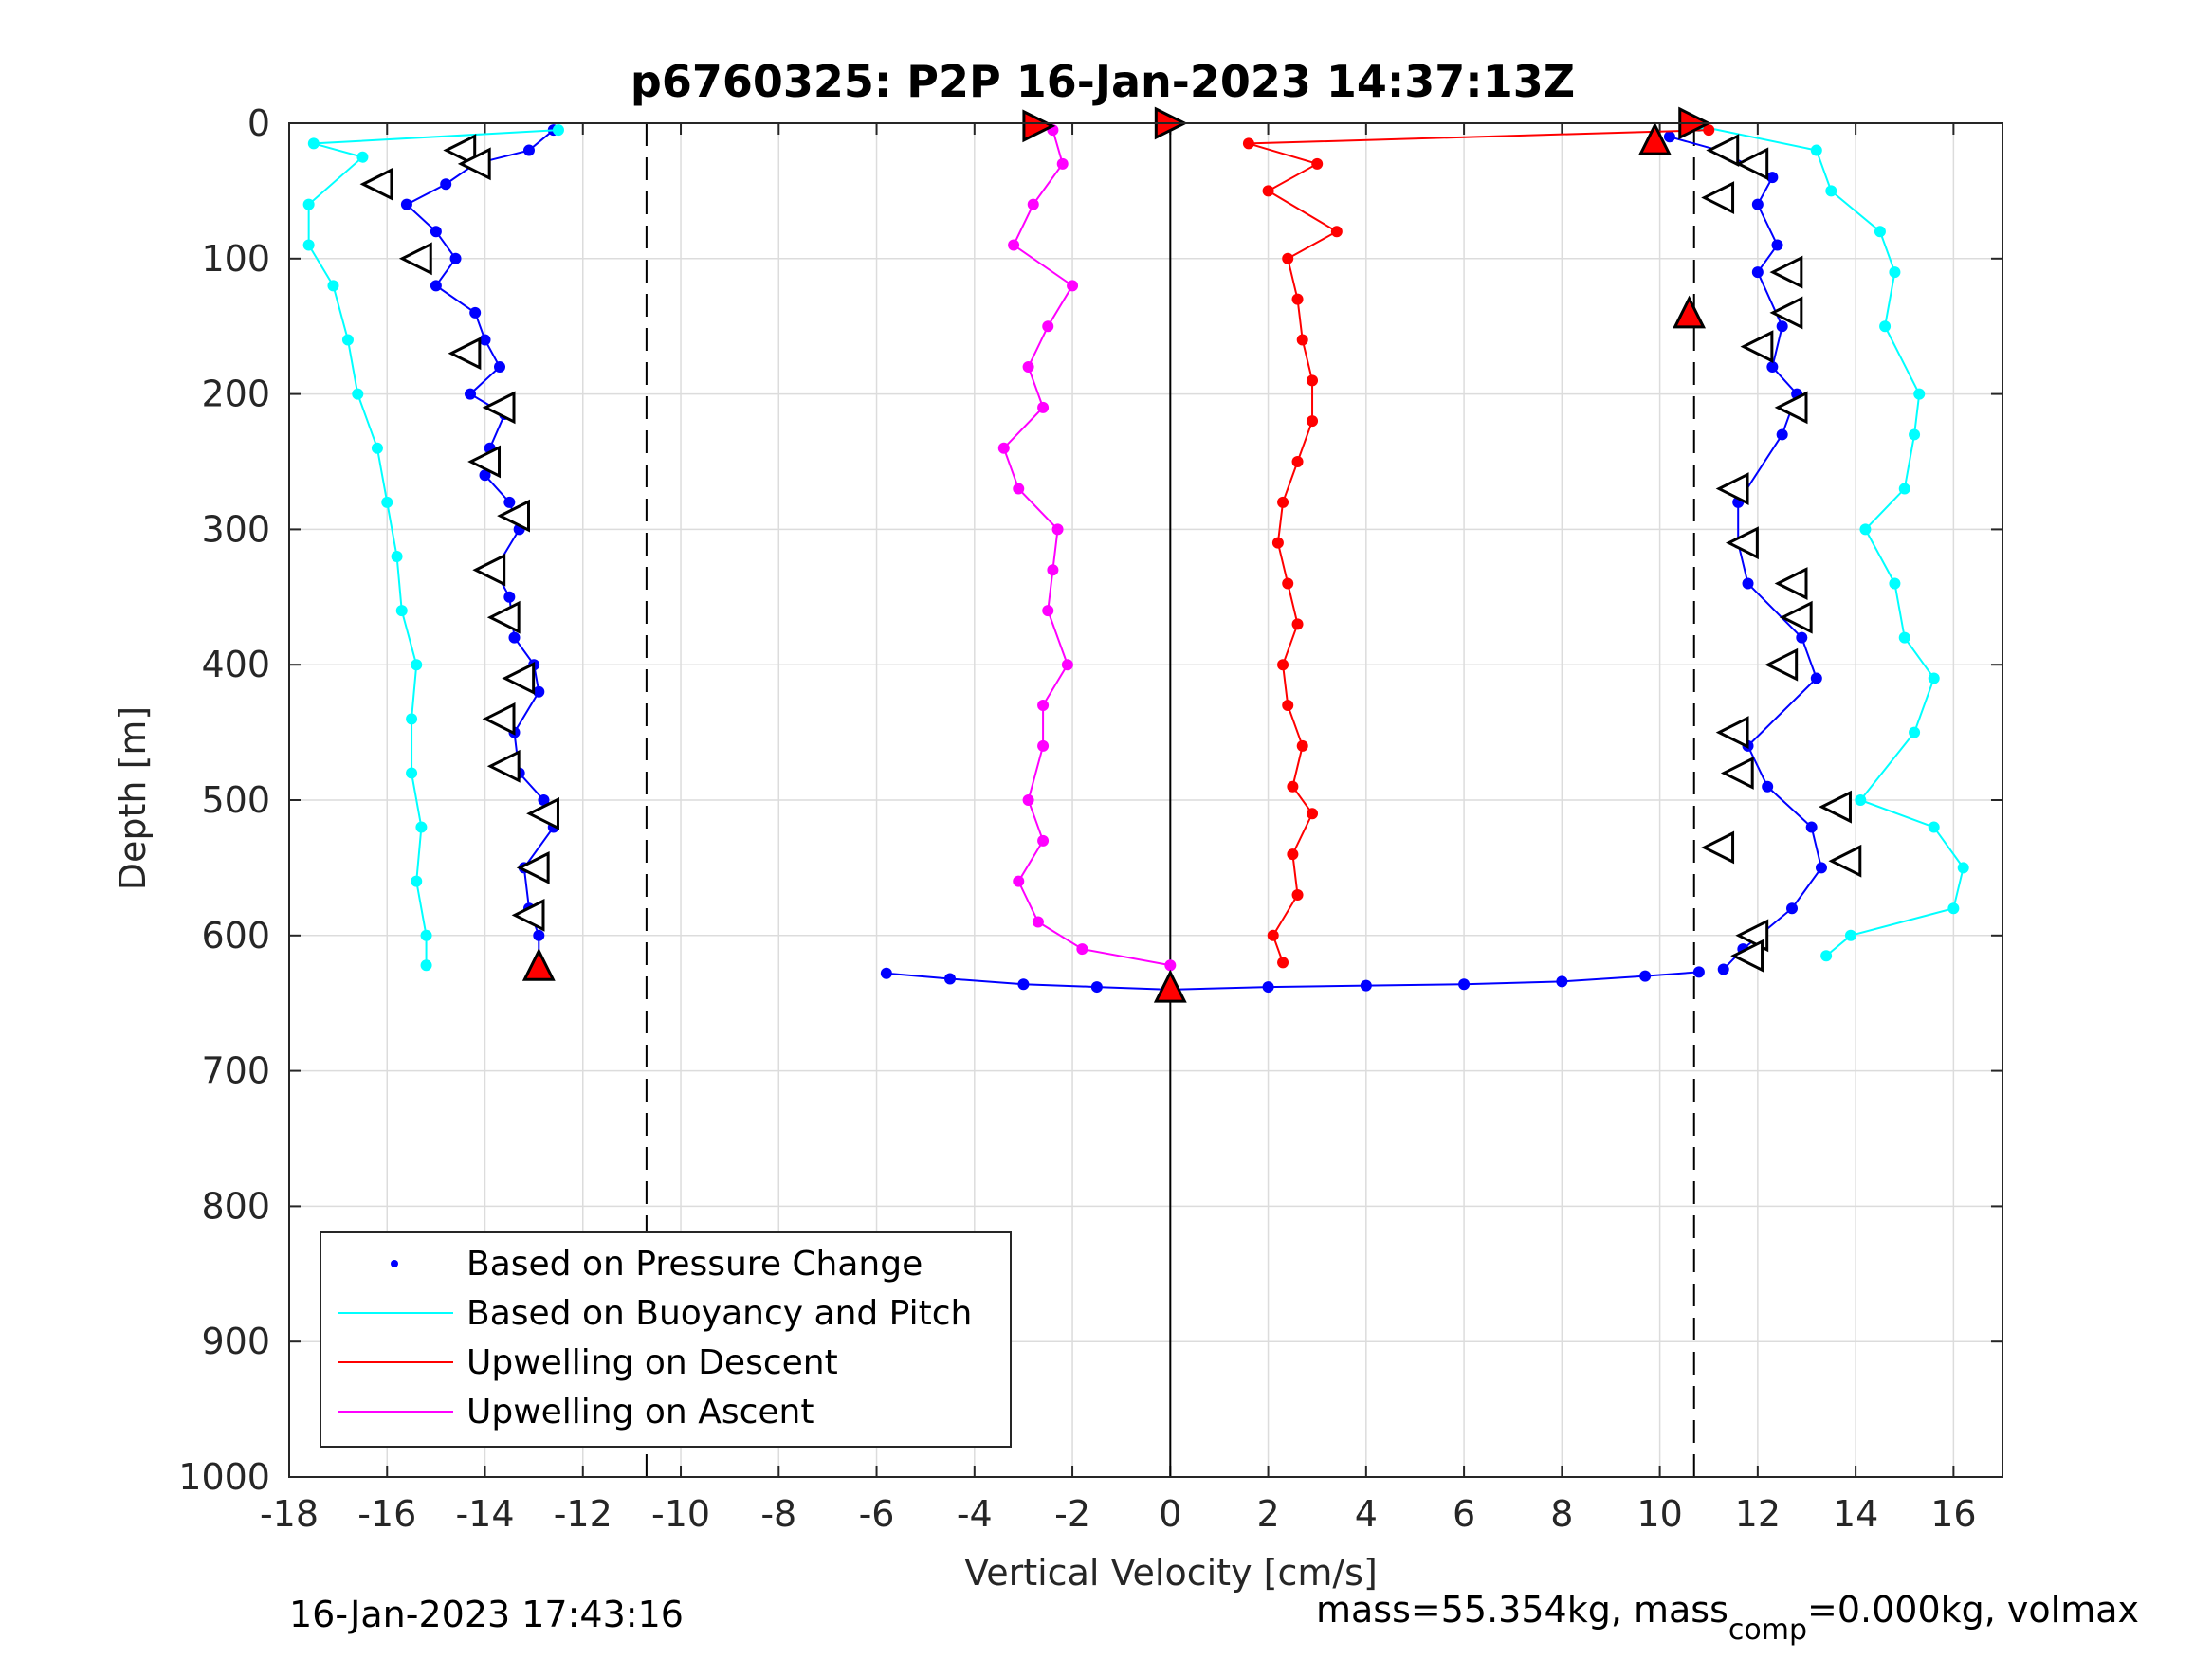 The image size is (2212, 1659). Describe the element at coordinates (235, 1206) in the screenshot. I see `y-tick-label: 800` at that location.